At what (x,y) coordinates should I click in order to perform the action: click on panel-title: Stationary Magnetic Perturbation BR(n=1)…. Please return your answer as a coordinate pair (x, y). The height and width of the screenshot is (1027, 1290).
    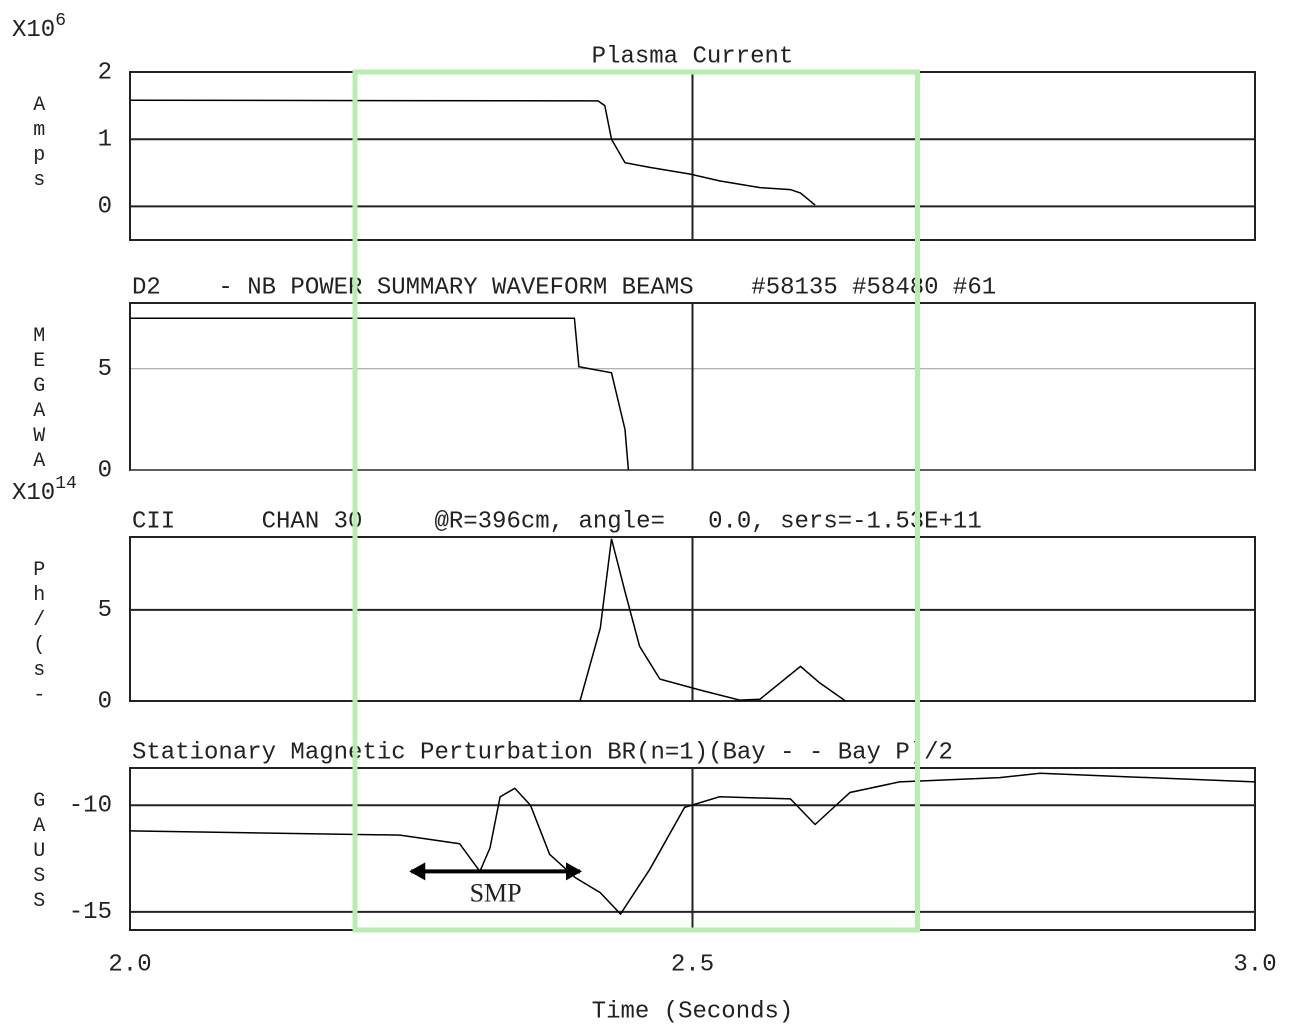
    Looking at the image, I should click on (542, 752).